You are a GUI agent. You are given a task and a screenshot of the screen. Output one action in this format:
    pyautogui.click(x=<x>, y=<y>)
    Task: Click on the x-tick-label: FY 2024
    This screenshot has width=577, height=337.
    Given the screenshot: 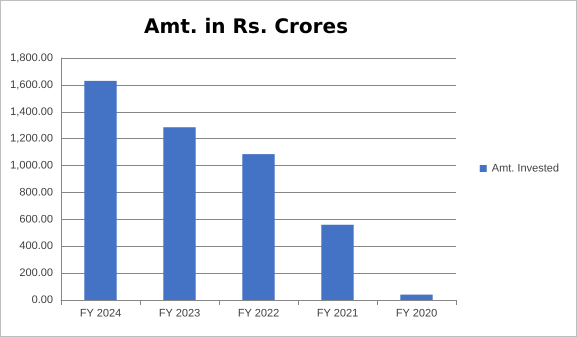 What is the action you would take?
    pyautogui.click(x=101, y=314)
    